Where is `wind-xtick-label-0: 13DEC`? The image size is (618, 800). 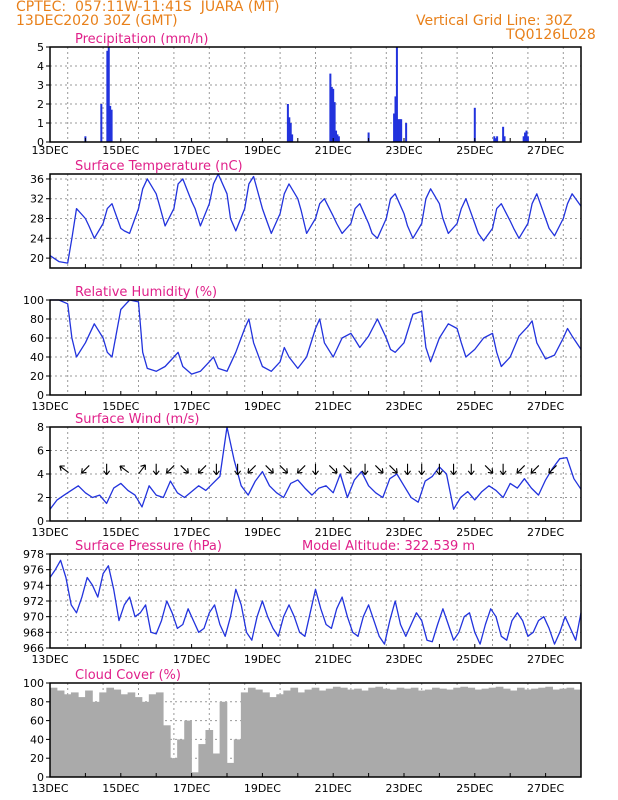
wind-xtick-label-0: 13DEC is located at coordinates (49, 532).